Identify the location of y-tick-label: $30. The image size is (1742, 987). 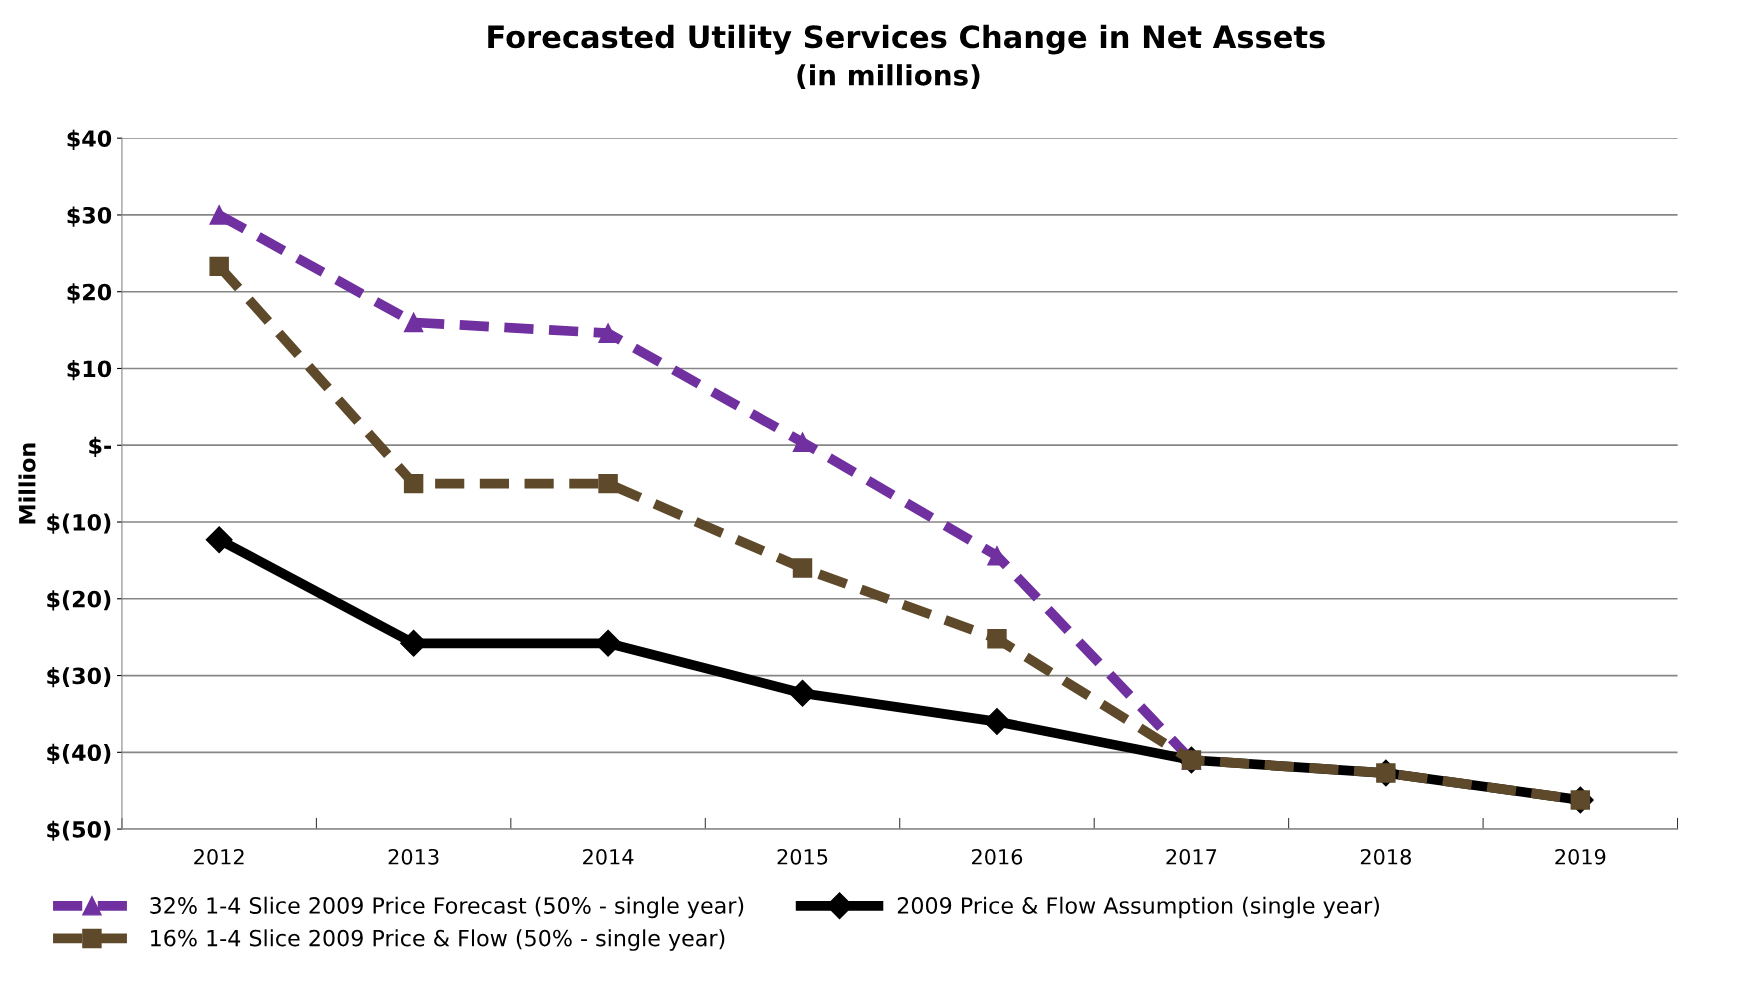
(89, 216).